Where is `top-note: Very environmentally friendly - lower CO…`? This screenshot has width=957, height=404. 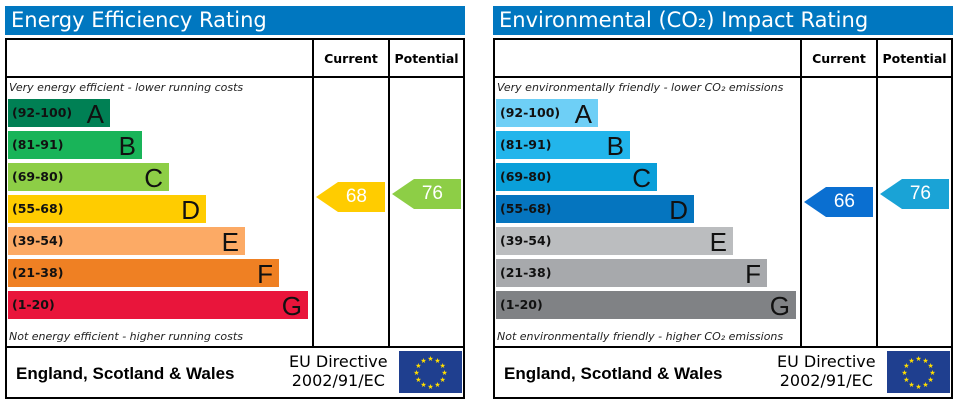 top-note: Very environmentally friendly - lower CO… is located at coordinates (640, 87).